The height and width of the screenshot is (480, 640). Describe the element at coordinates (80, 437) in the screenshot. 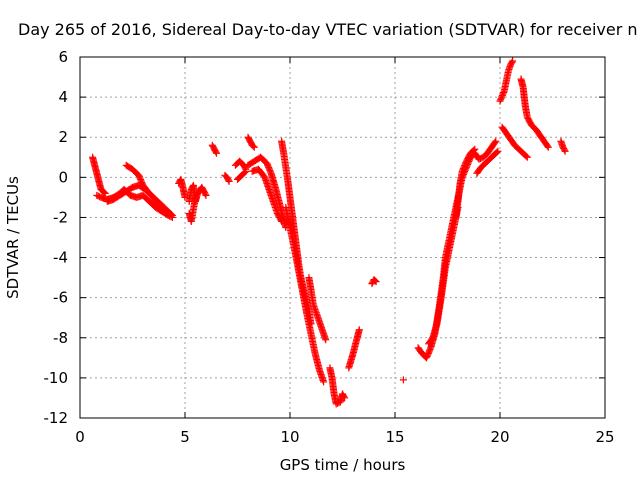

I see `x-tick-label: 0` at that location.